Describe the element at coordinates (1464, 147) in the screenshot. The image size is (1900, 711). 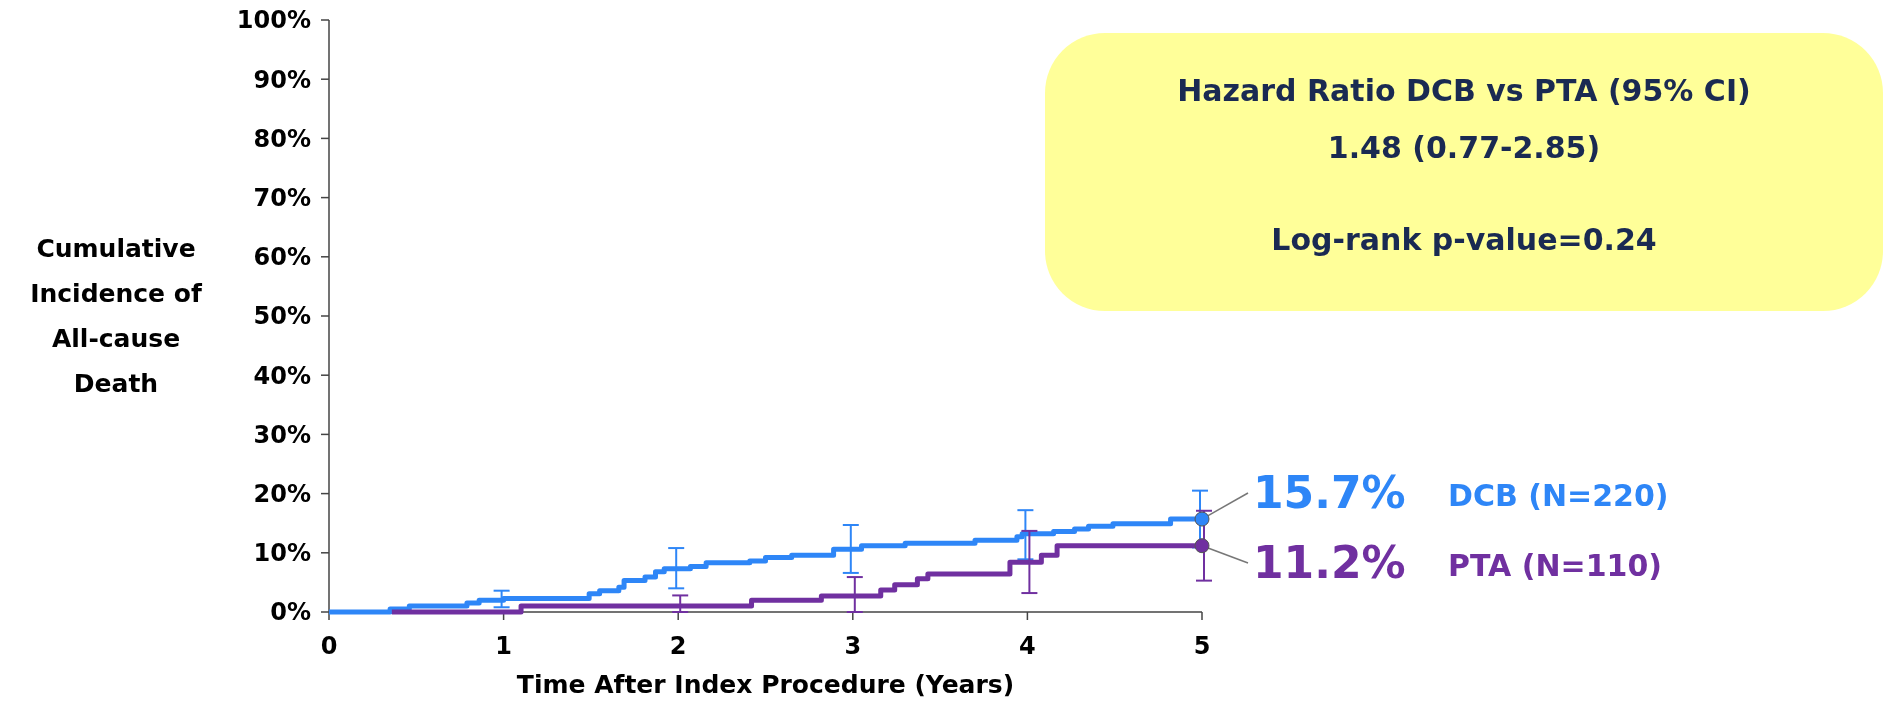
I see `text: 1.48 (0.77-2.85)` at that location.